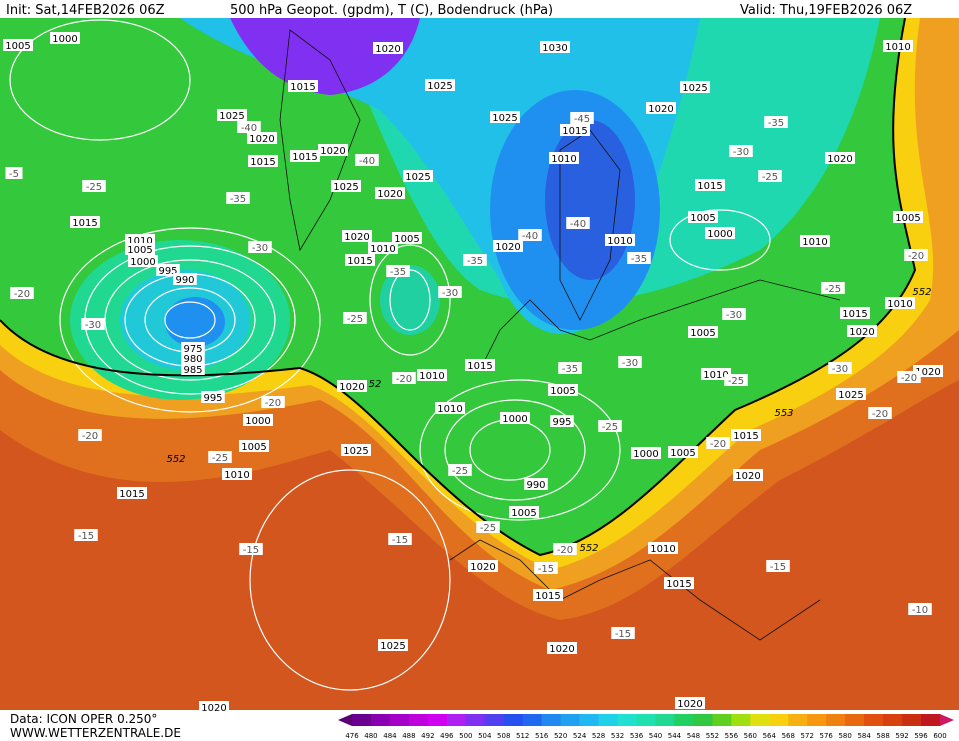  What do you see at coordinates (192, 349) in the screenshot?
I see `isobar-label: 975` at bounding box center [192, 349].